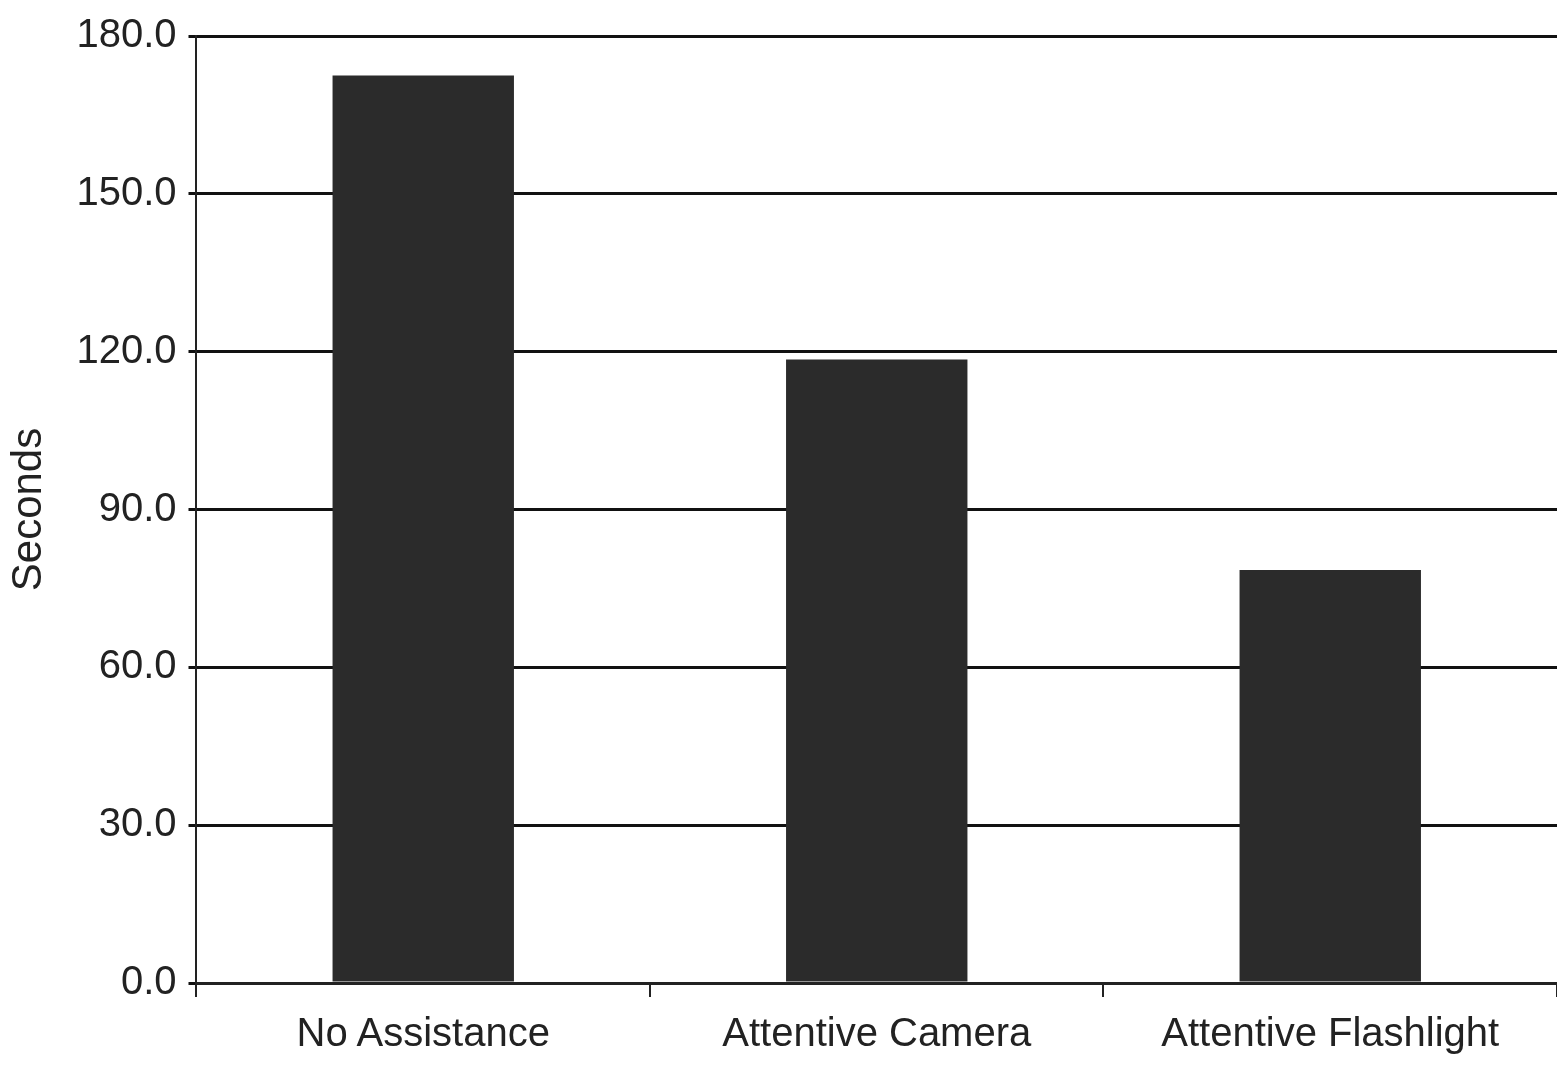 Image resolution: width=1557 pixels, height=1083 pixels. What do you see at coordinates (126, 33) in the screenshot?
I see `y-tick-label: 180.0` at bounding box center [126, 33].